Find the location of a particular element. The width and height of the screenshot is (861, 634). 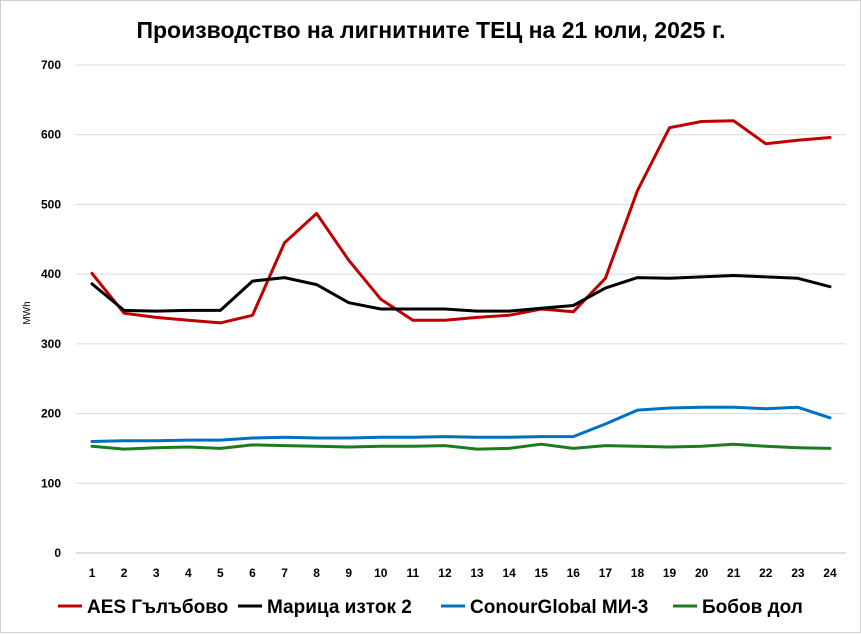

x-tick-label: 4 is located at coordinates (188, 573).